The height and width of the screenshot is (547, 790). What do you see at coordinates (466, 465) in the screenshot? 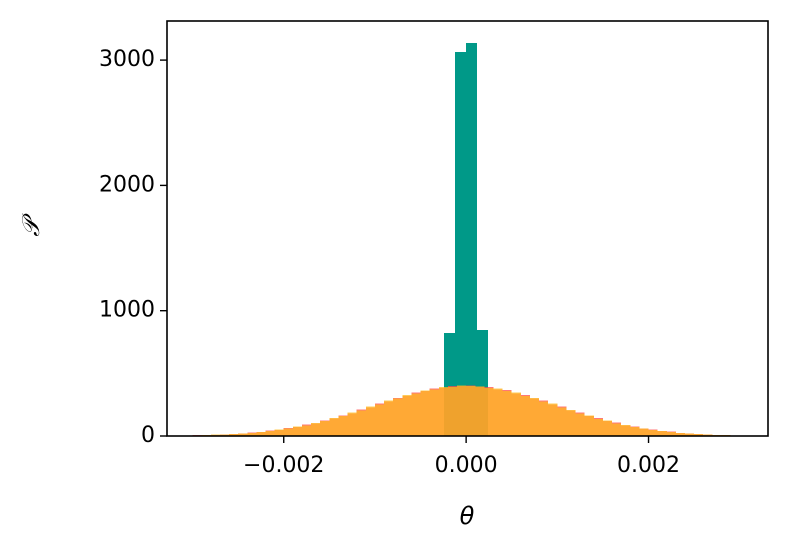
I see `x-tick-label: 0.000` at bounding box center [466, 465].